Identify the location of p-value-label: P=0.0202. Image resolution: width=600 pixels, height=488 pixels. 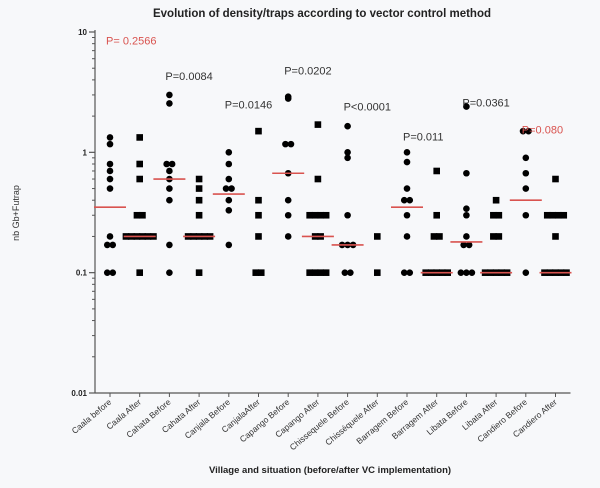
(307, 71).